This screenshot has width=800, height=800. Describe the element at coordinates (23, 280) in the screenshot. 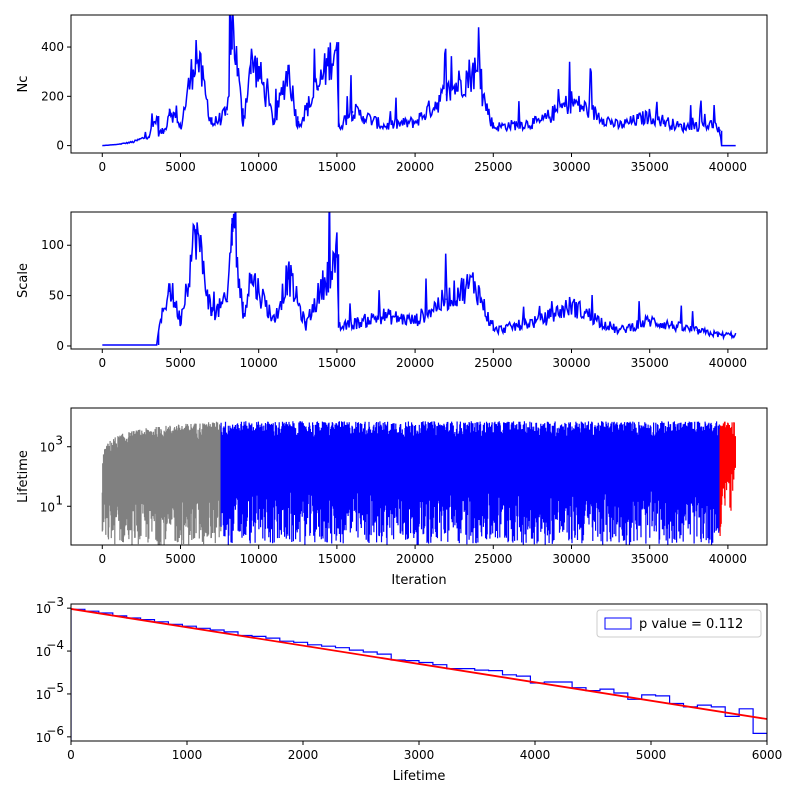

I see `y-axis-label: Scale` at that location.